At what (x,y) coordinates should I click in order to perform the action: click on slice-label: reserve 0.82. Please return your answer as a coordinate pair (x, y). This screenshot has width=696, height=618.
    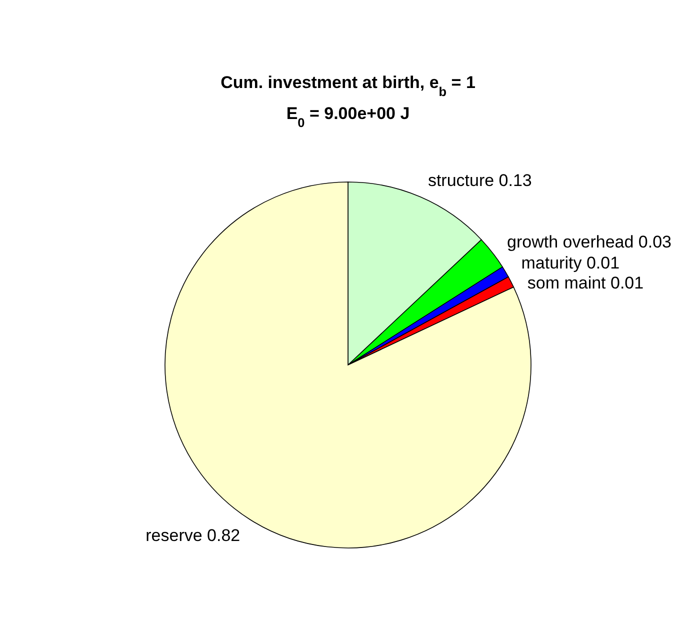
    Looking at the image, I should click on (193, 535).